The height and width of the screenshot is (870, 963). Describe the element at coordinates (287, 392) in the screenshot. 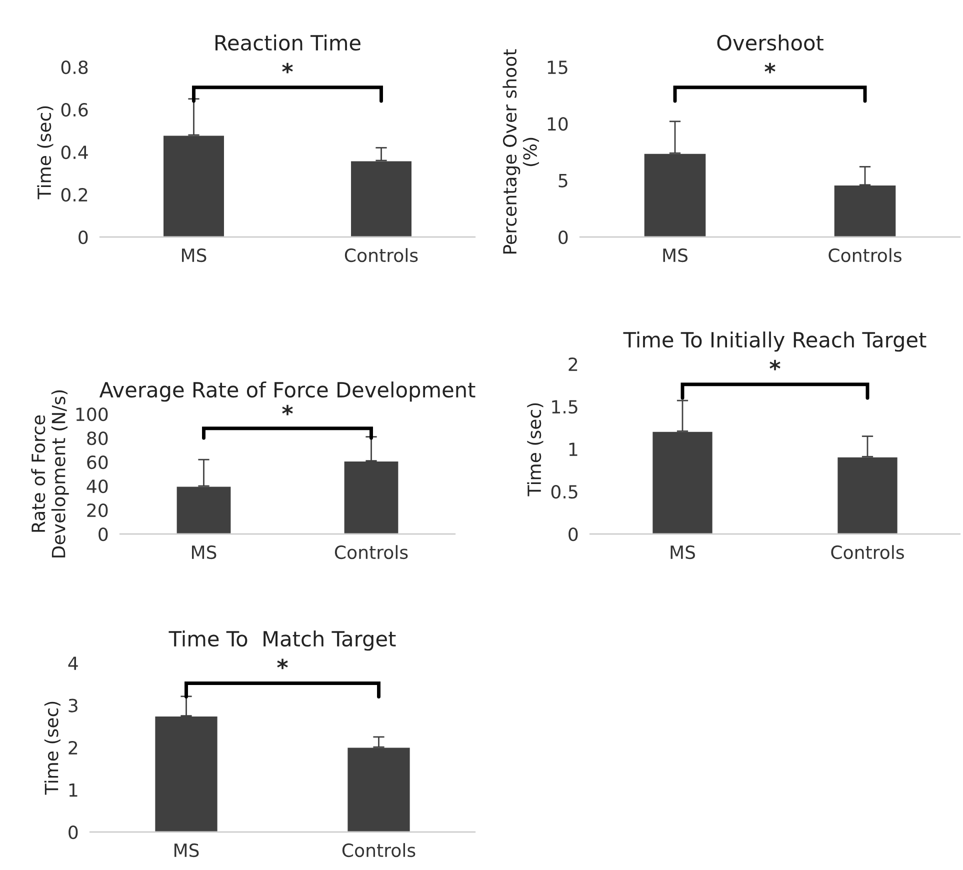

I see `chart-title: Average Rate of Force Development` at that location.